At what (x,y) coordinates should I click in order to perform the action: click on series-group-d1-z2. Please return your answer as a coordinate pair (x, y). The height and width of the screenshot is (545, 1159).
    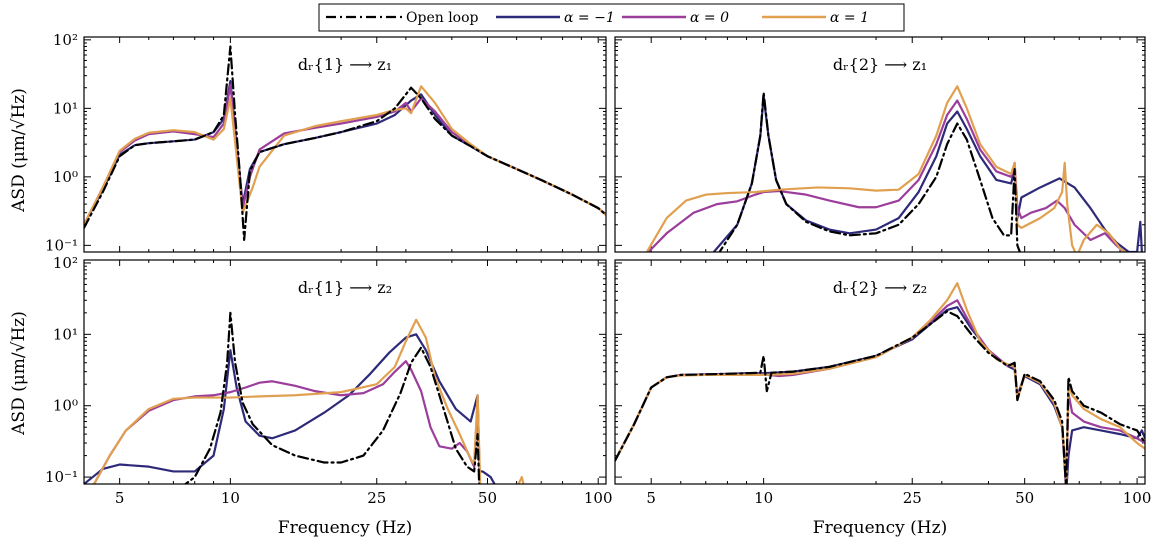
    Looking at the image, I should click on (304, 397).